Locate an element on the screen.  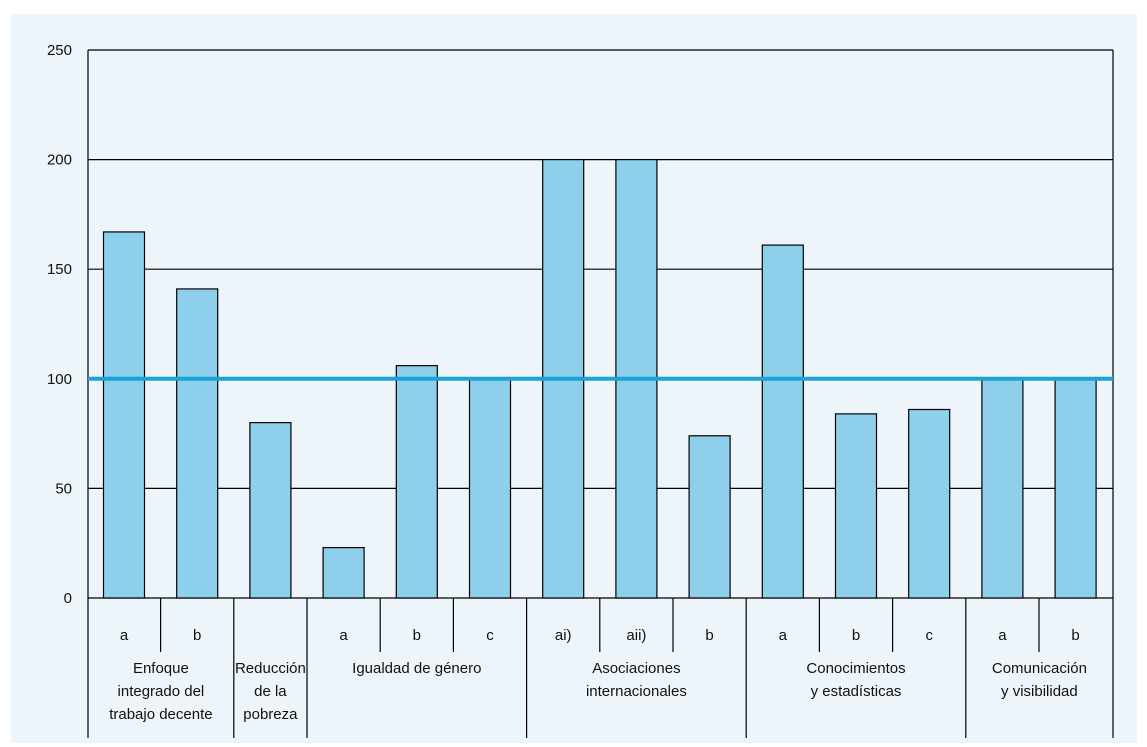
group-label: de la is located at coordinates (270, 691).